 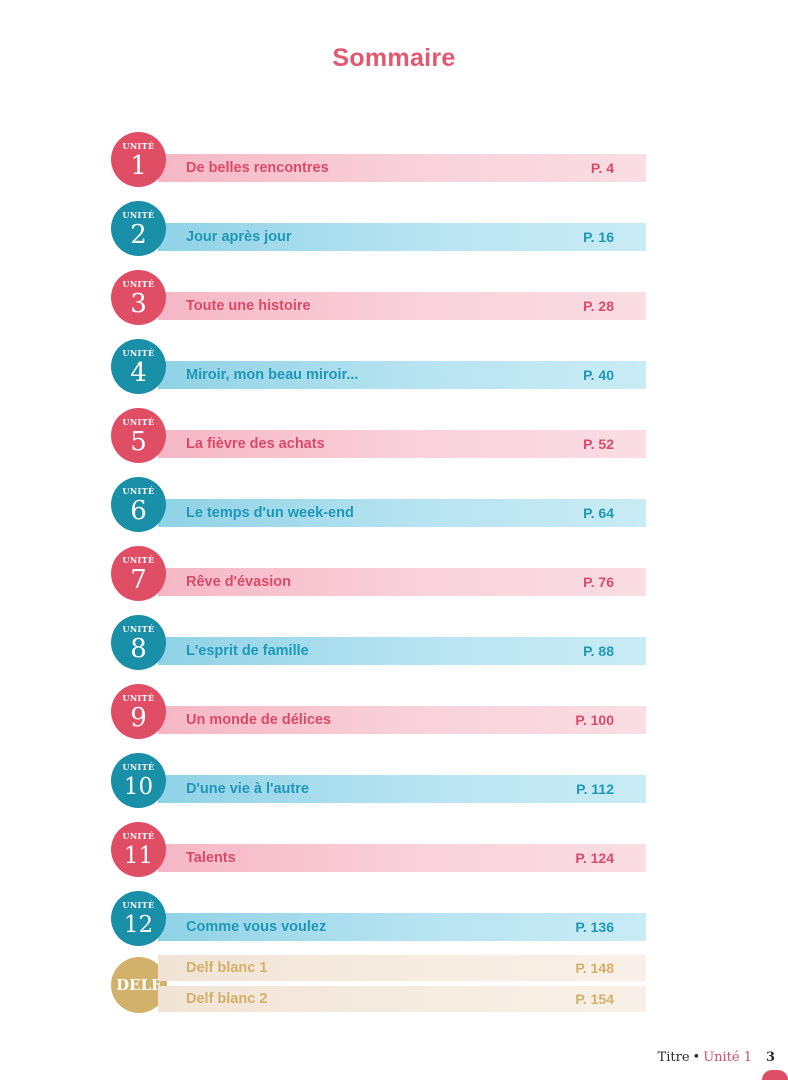 What do you see at coordinates (138, 235) in the screenshot?
I see `unit-badge-number: 2` at bounding box center [138, 235].